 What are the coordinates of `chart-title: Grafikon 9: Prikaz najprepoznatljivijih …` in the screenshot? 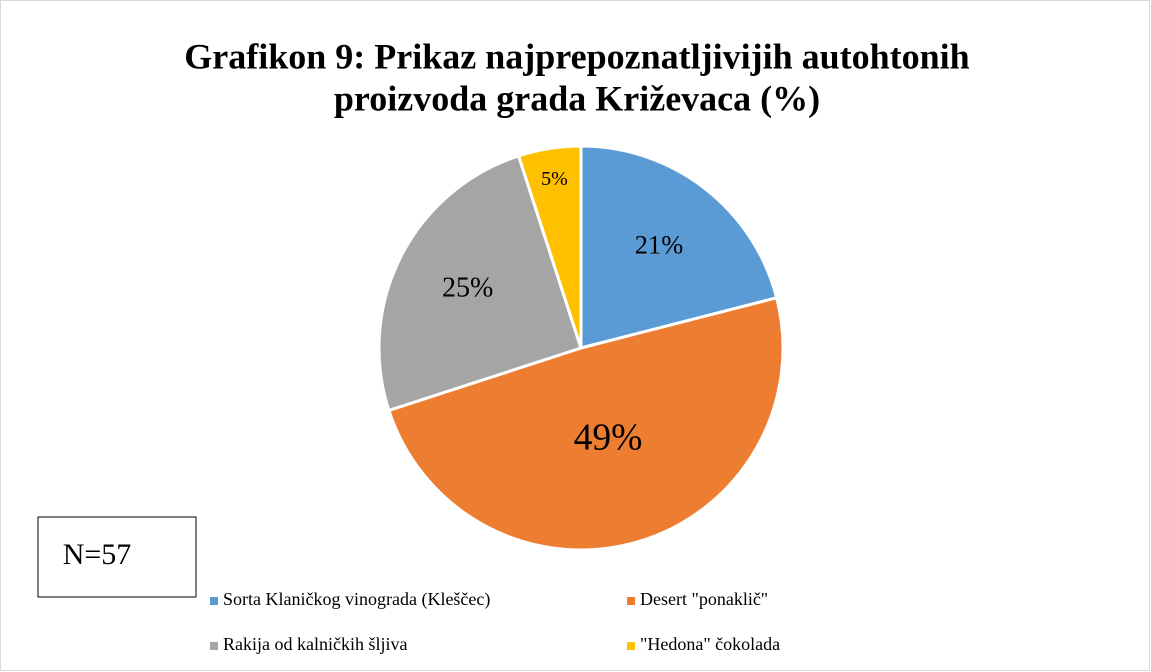 It's located at (576, 56).